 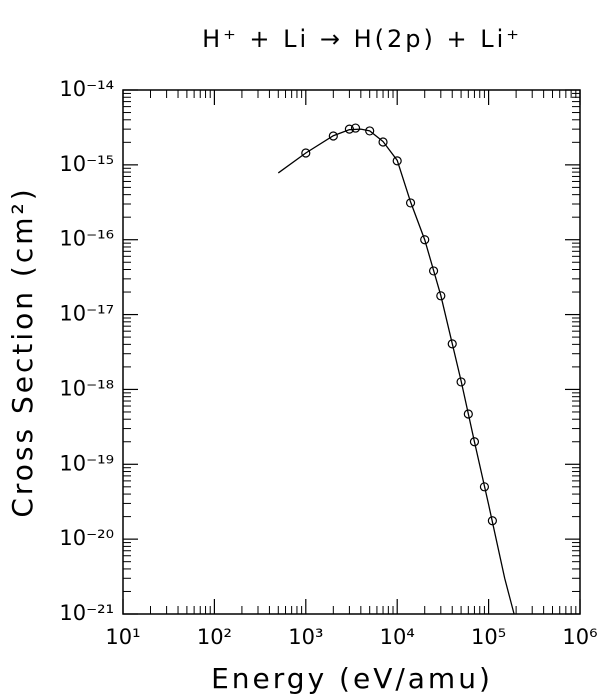 I want to click on x-tick-label: 10⁵, so click(x=488, y=637).